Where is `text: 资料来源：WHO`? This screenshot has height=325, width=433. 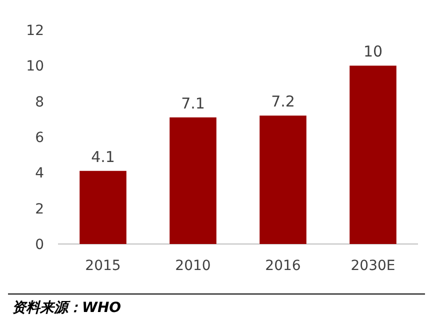 text: 资料来源：WHO is located at coordinates (67, 308).